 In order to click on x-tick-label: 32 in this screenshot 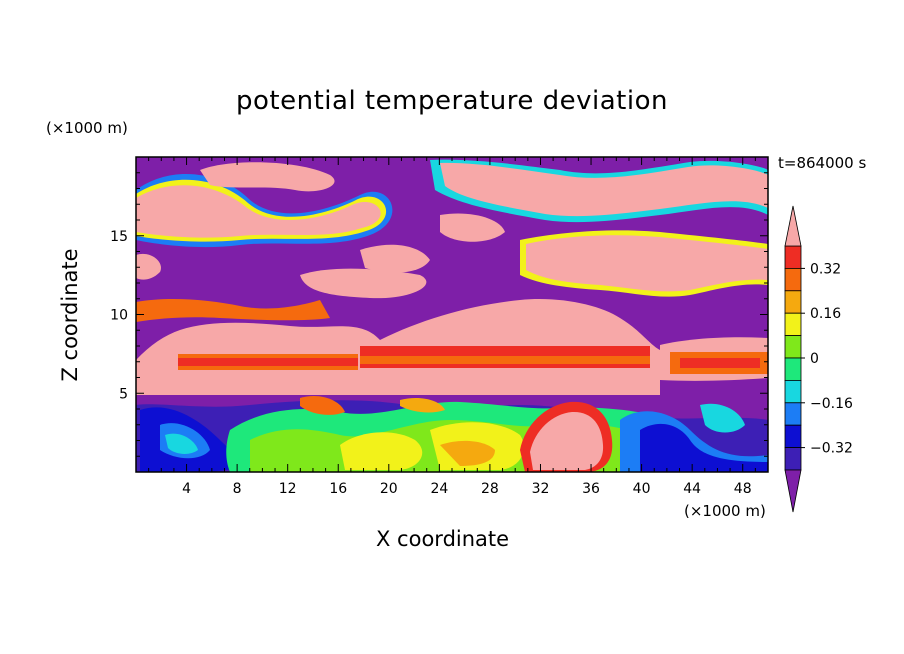, I will do `click(541, 489)`.